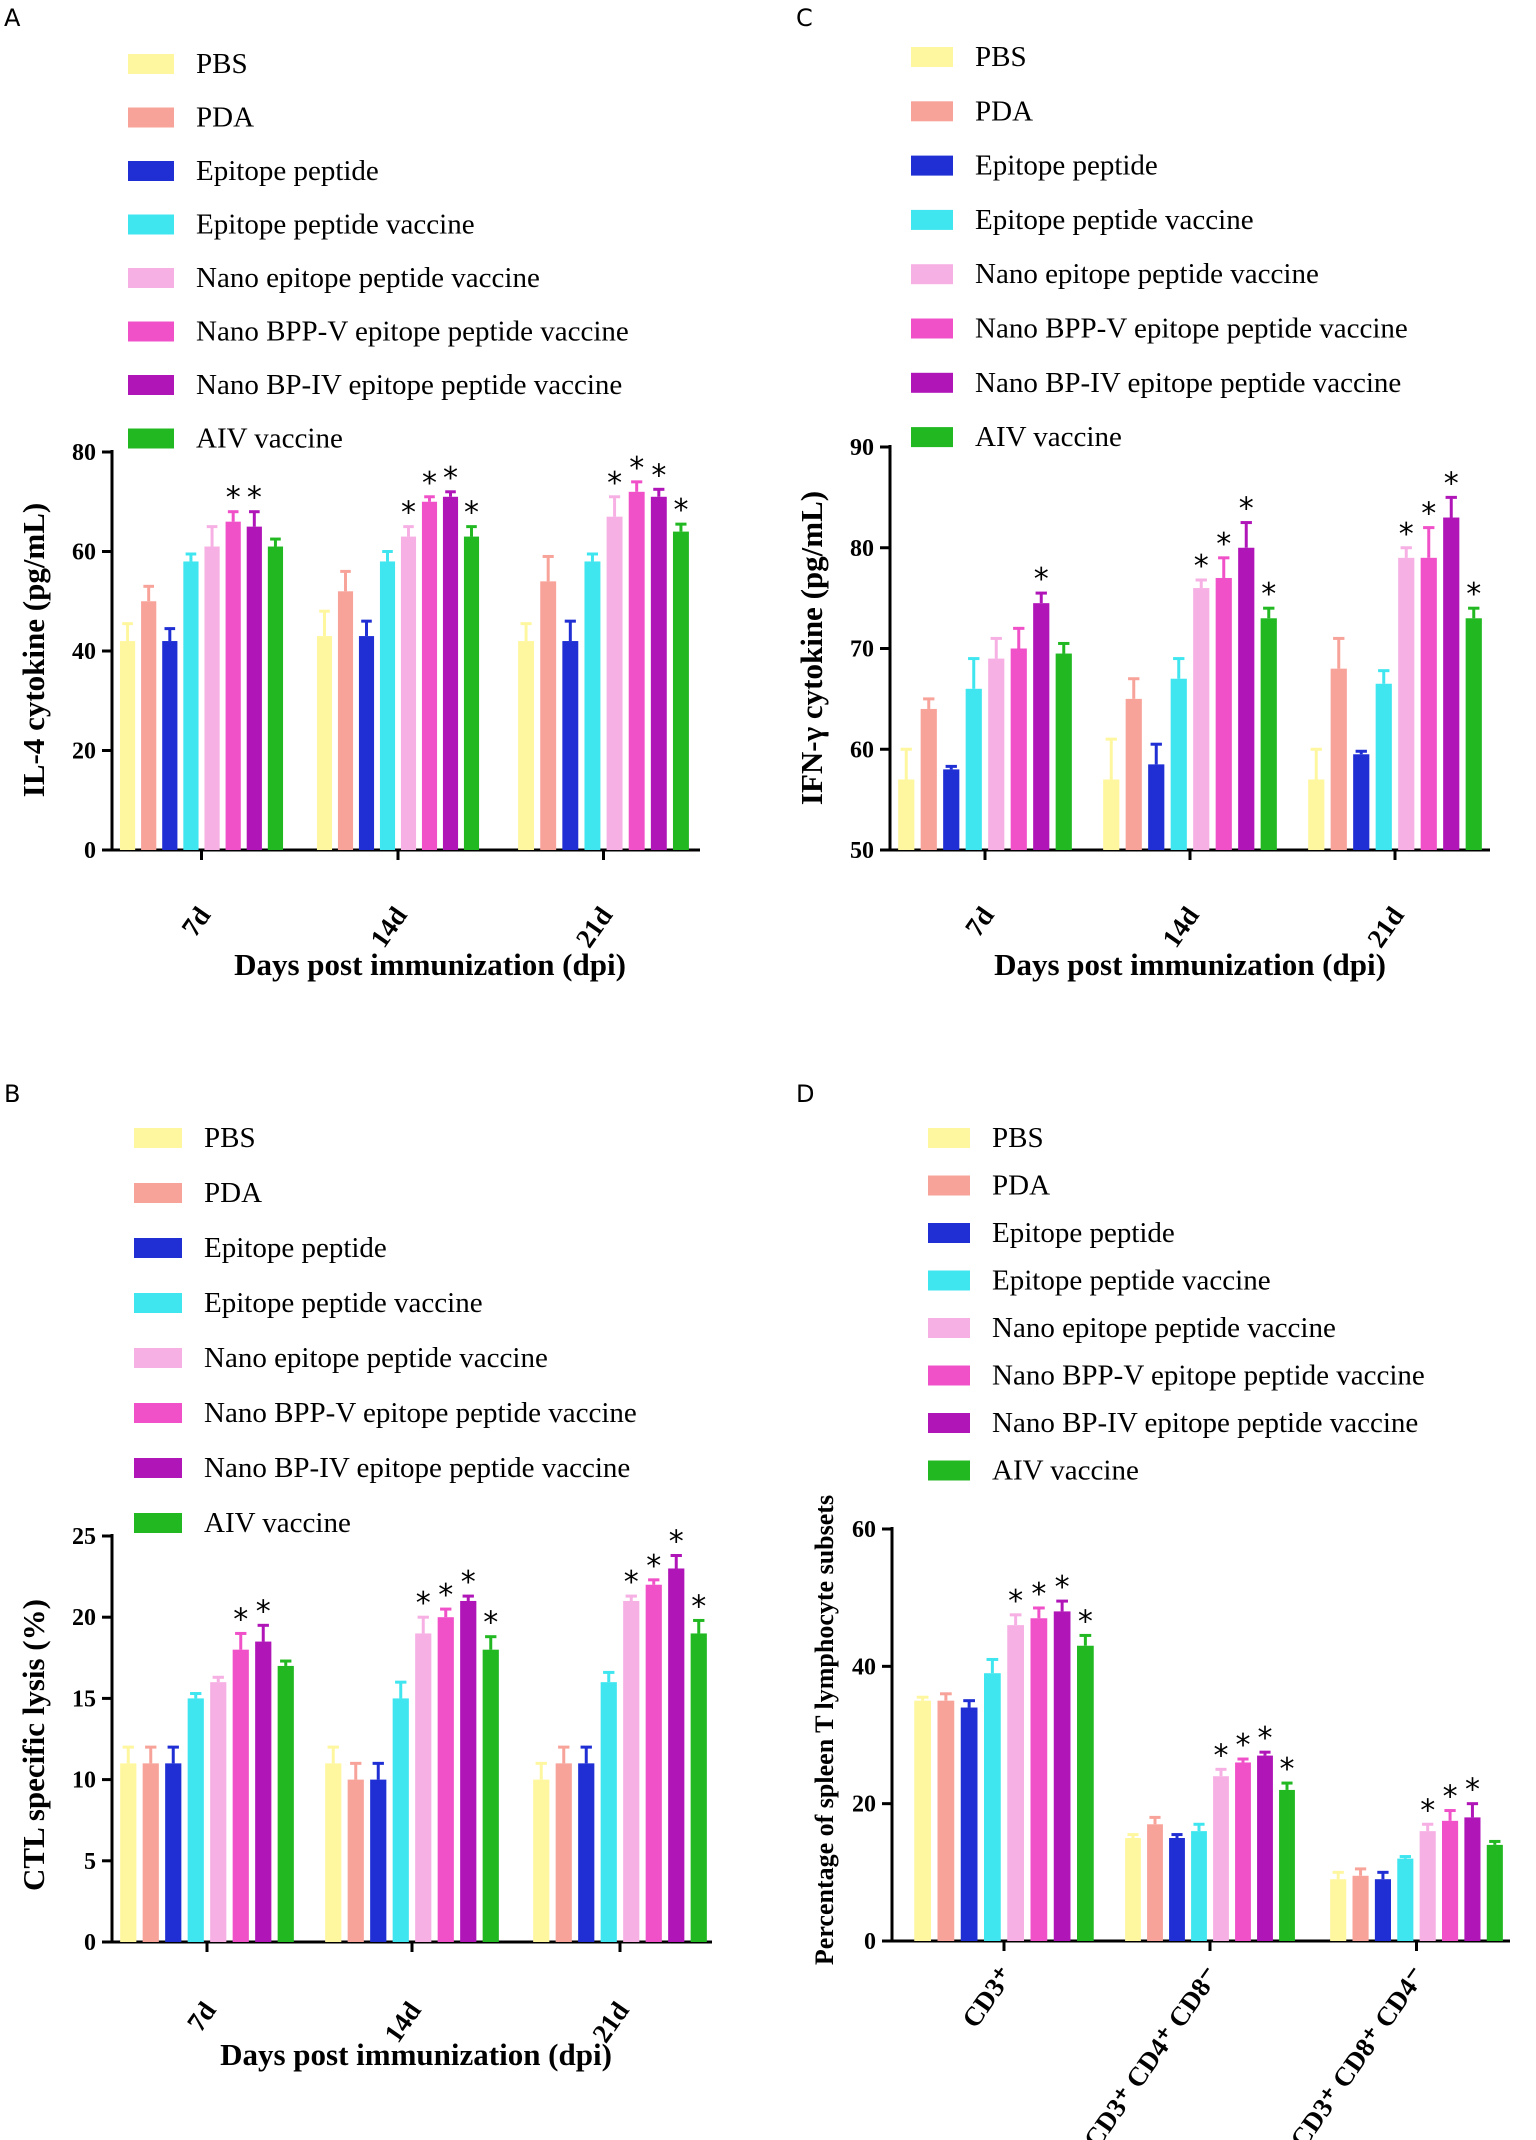 The image size is (1536, 2140). Describe the element at coordinates (408, 673) in the screenshot. I see `bar-group-nano-epitope-peptide-vaccine-1: *` at that location.